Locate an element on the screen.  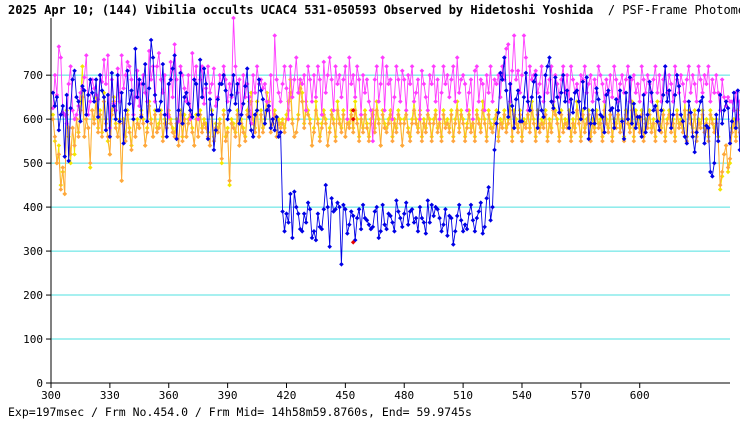
x-tick-label: 390 is located at coordinates (228, 395).